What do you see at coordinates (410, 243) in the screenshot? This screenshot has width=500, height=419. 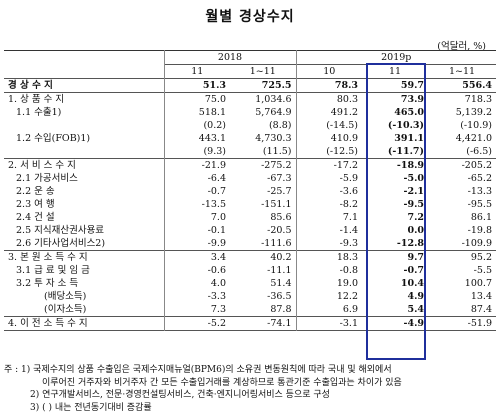 I see `cell-value: -12.8` at bounding box center [410, 243].